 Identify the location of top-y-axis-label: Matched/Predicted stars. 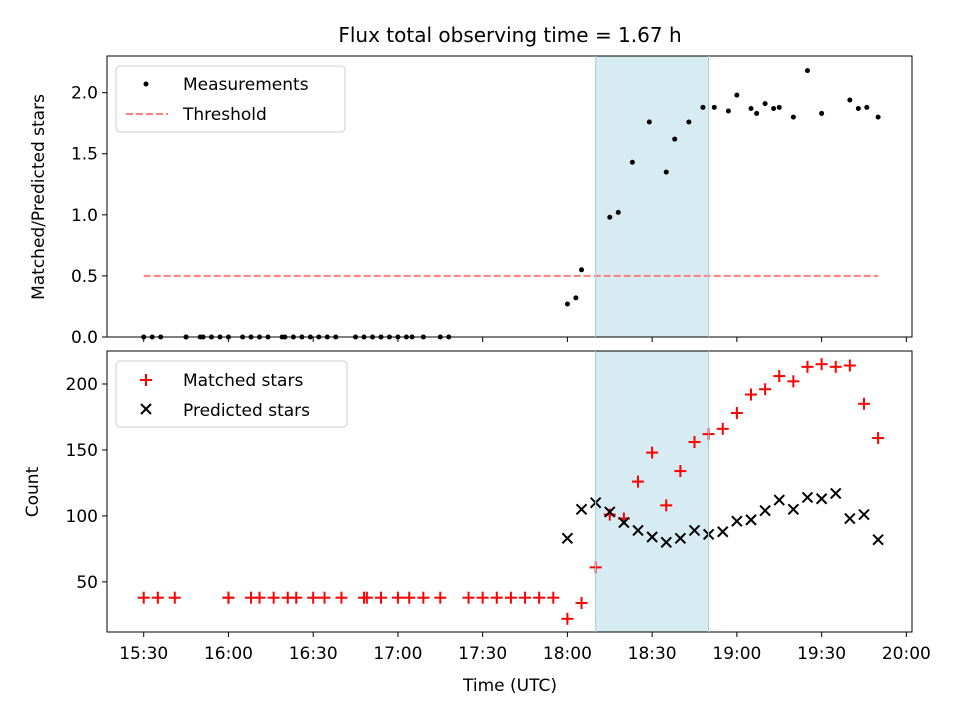
(39, 197).